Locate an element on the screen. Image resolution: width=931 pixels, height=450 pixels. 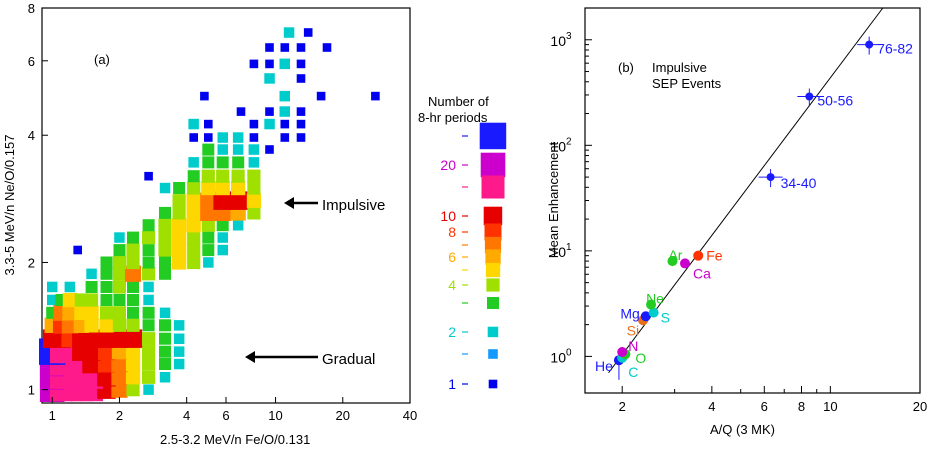
legend-label: 20 is located at coordinates (448, 165).